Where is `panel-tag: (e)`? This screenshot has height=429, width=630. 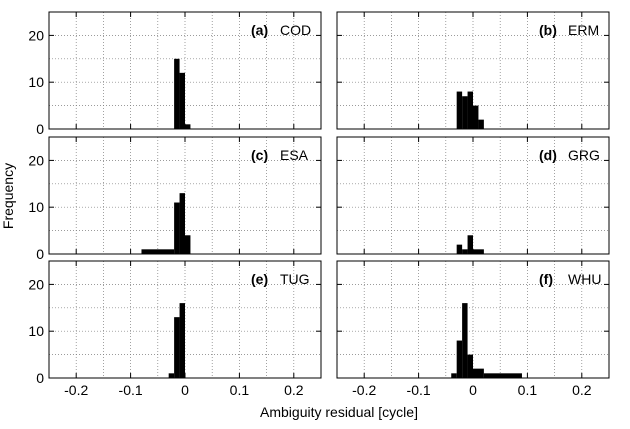
panel-tag: (e) is located at coordinates (259, 279).